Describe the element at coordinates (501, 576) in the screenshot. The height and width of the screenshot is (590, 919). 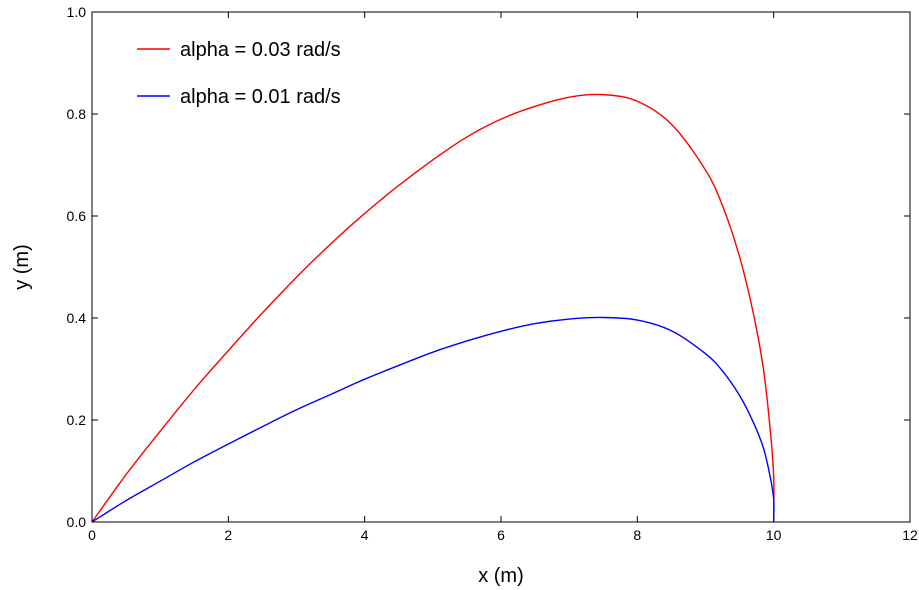
I see `x-axis-label: x (m)` at that location.